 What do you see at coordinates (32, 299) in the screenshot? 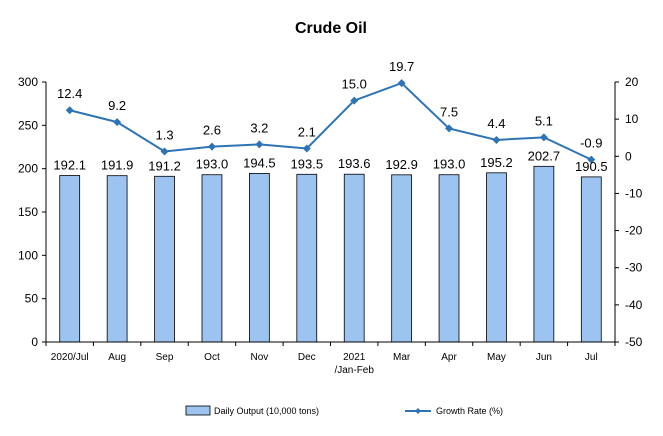
I see `left-tick-label-1: 50` at bounding box center [32, 299].